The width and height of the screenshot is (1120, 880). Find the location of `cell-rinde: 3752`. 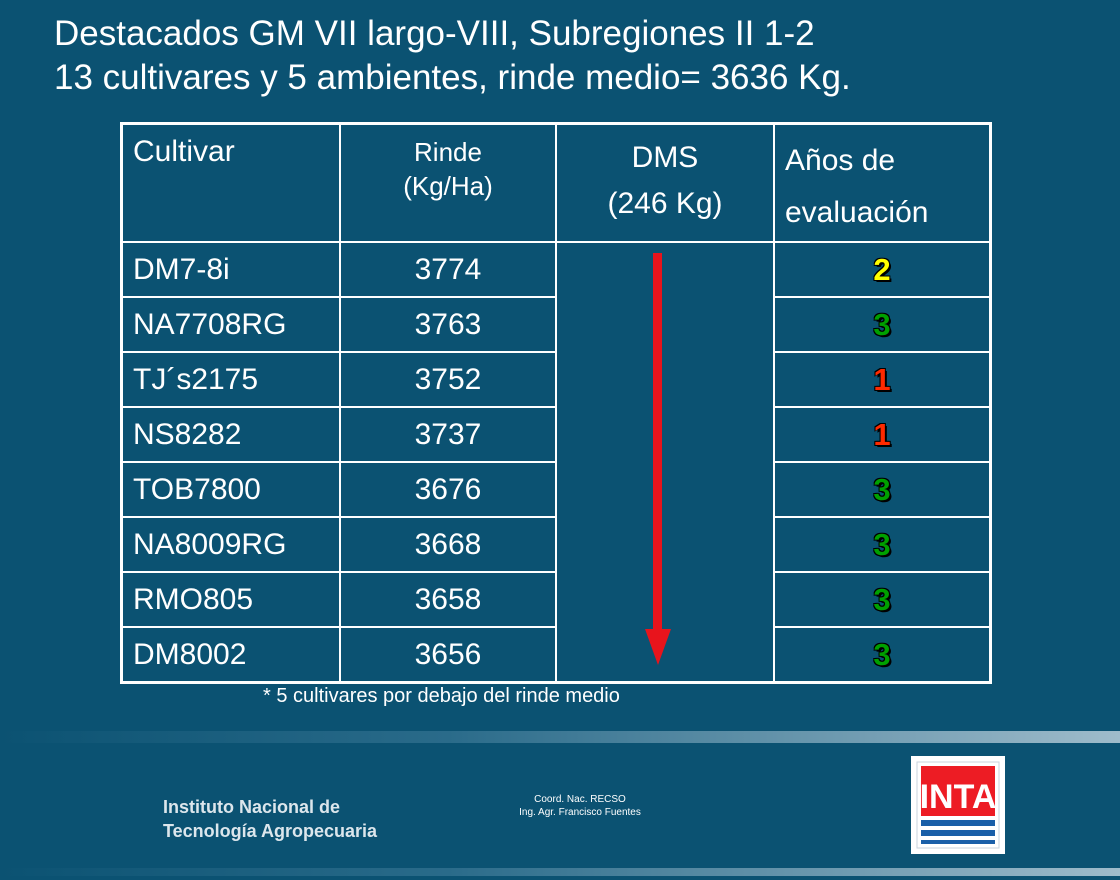

cell-rinde: 3752 is located at coordinates (448, 379).